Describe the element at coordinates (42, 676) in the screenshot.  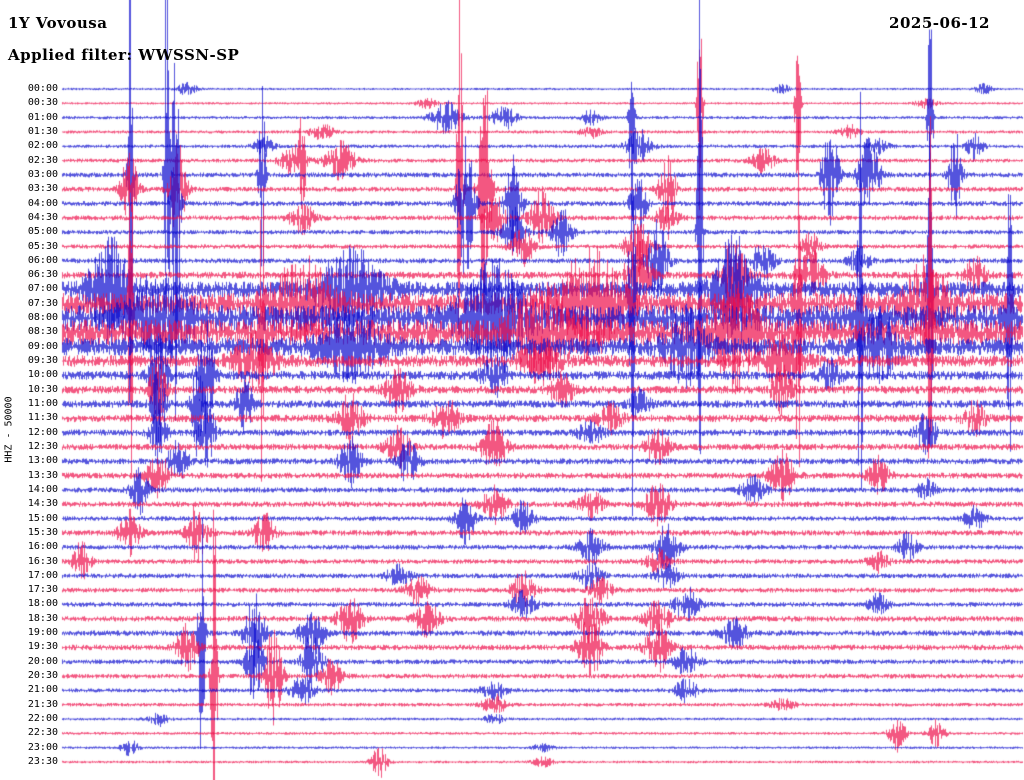
I see `time-label: 20:30` at that location.